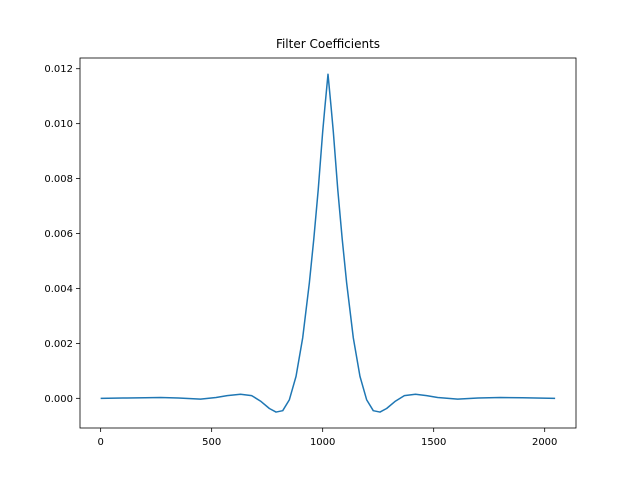 The width and height of the screenshot is (640, 480). What do you see at coordinates (58, 179) in the screenshot?
I see `y-tick-label-4: 0.008` at bounding box center [58, 179].